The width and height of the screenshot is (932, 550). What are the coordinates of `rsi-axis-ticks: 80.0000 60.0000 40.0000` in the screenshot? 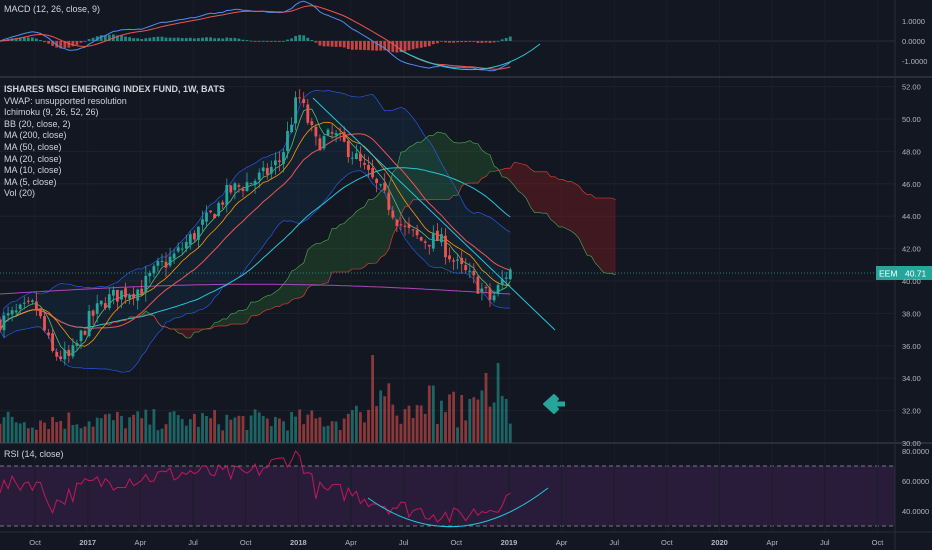 It's located at (915, 481).